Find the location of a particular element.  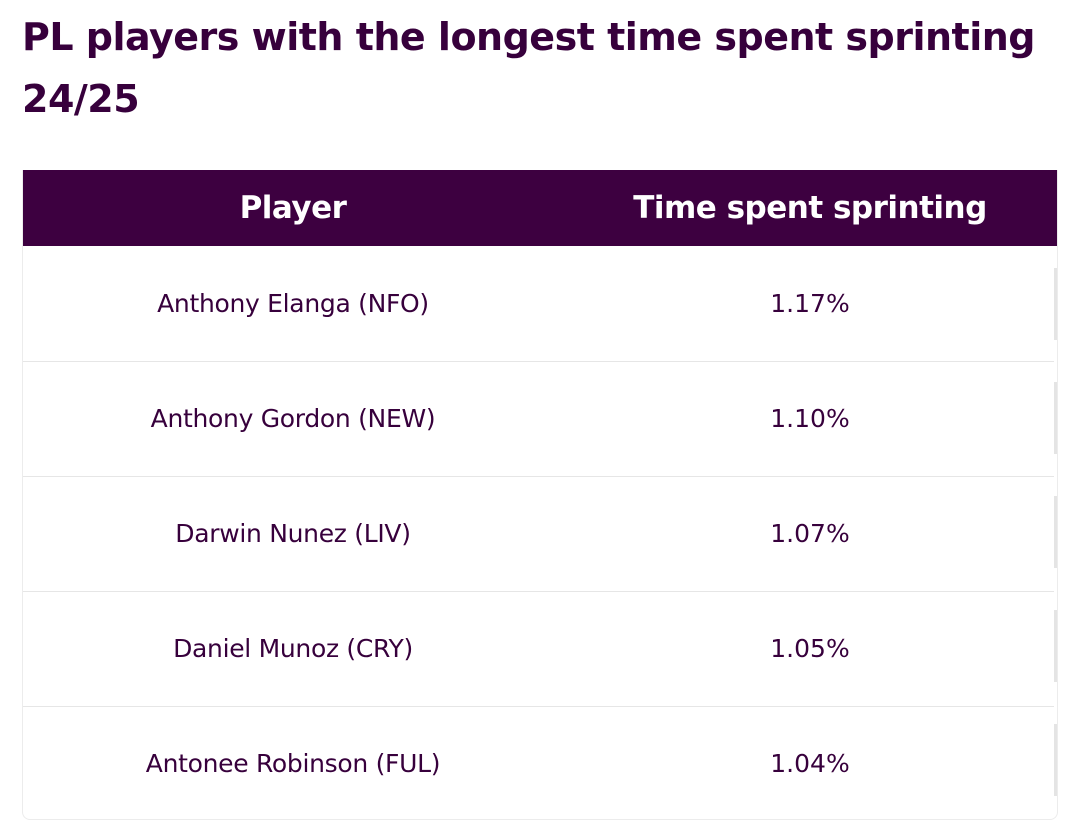

player-name-cell: Anthony Gordon (NEW) is located at coordinates (293, 418).